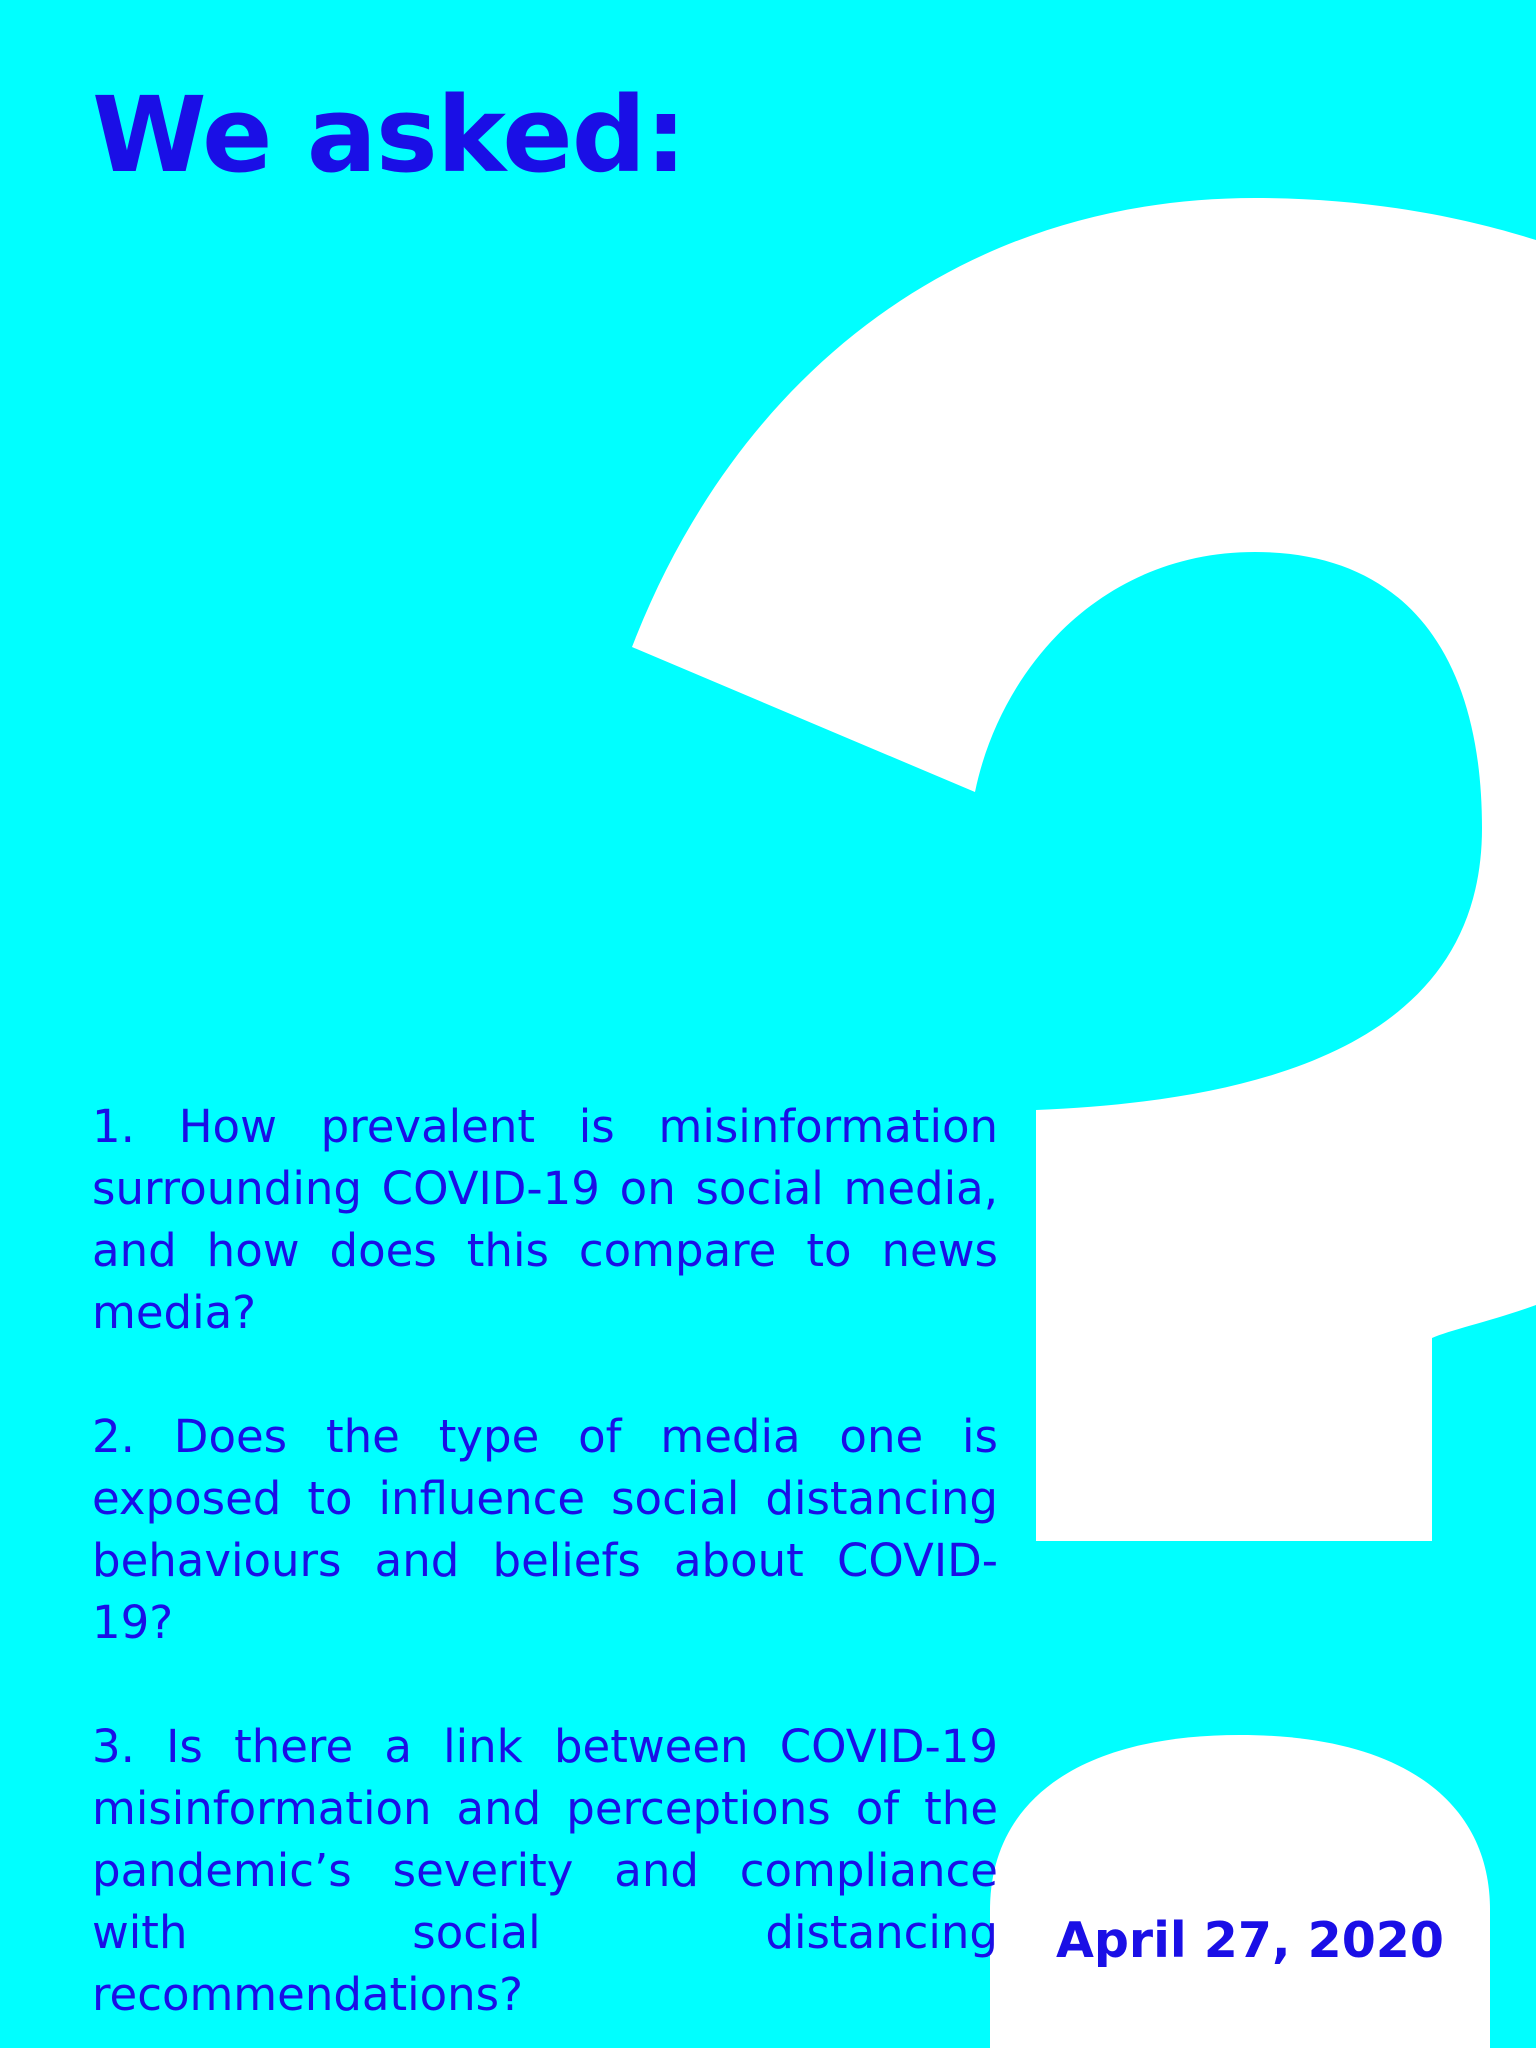 This screenshot has height=2048, width=1536. What do you see at coordinates (1249, 1941) in the screenshot?
I see `date-label: April 27, 2020` at bounding box center [1249, 1941].